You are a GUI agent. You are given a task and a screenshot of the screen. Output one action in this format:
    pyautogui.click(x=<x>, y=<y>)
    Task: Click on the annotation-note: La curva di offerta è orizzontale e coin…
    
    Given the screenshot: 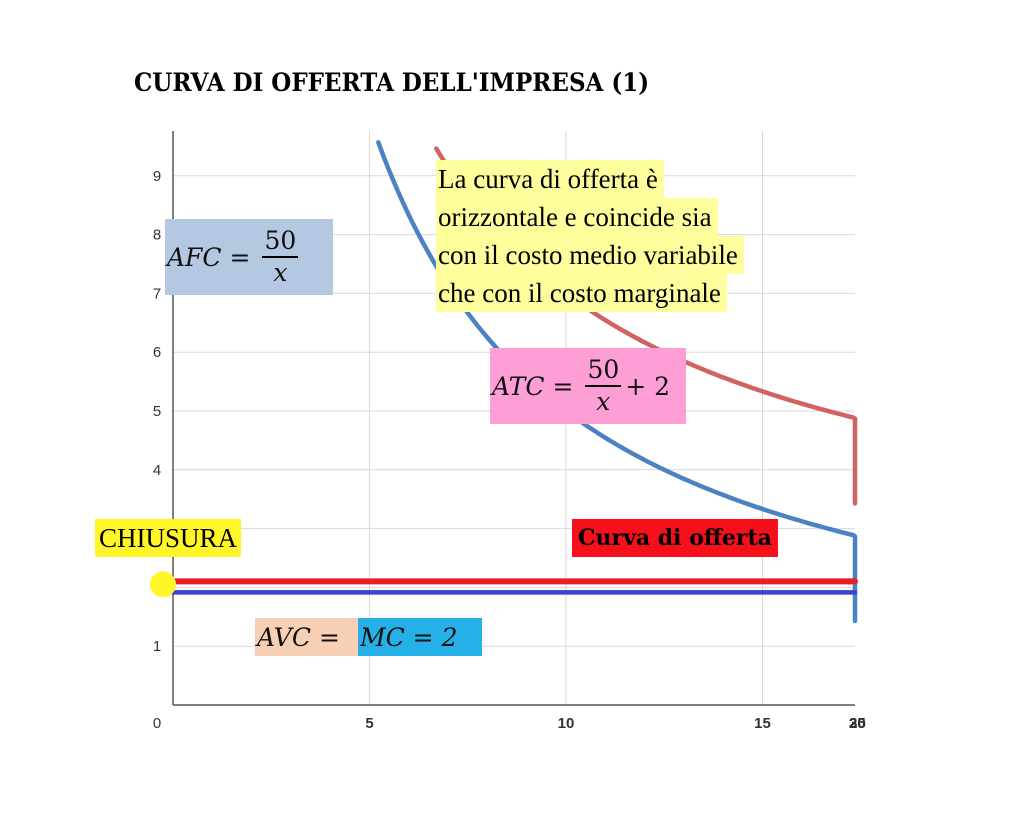 What is the action you would take?
    pyautogui.click(x=590, y=236)
    